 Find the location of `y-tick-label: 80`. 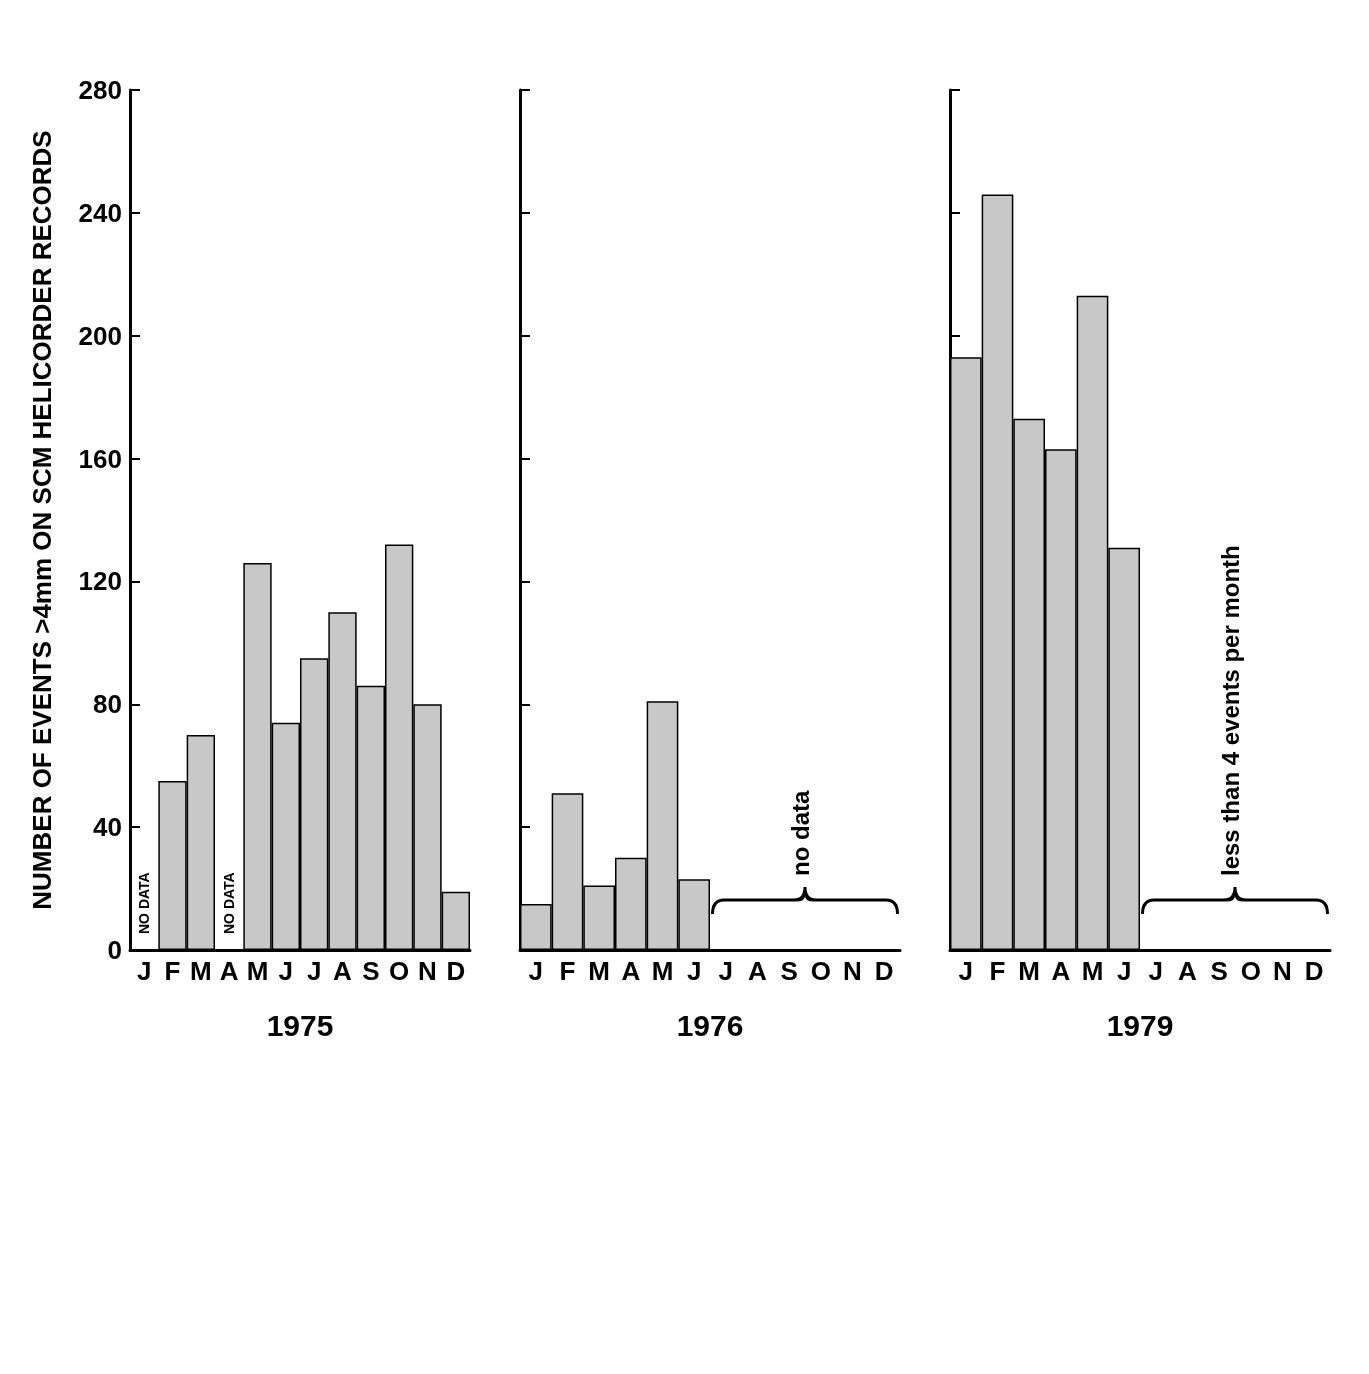

y-tick-label: 80 is located at coordinates (107, 704).